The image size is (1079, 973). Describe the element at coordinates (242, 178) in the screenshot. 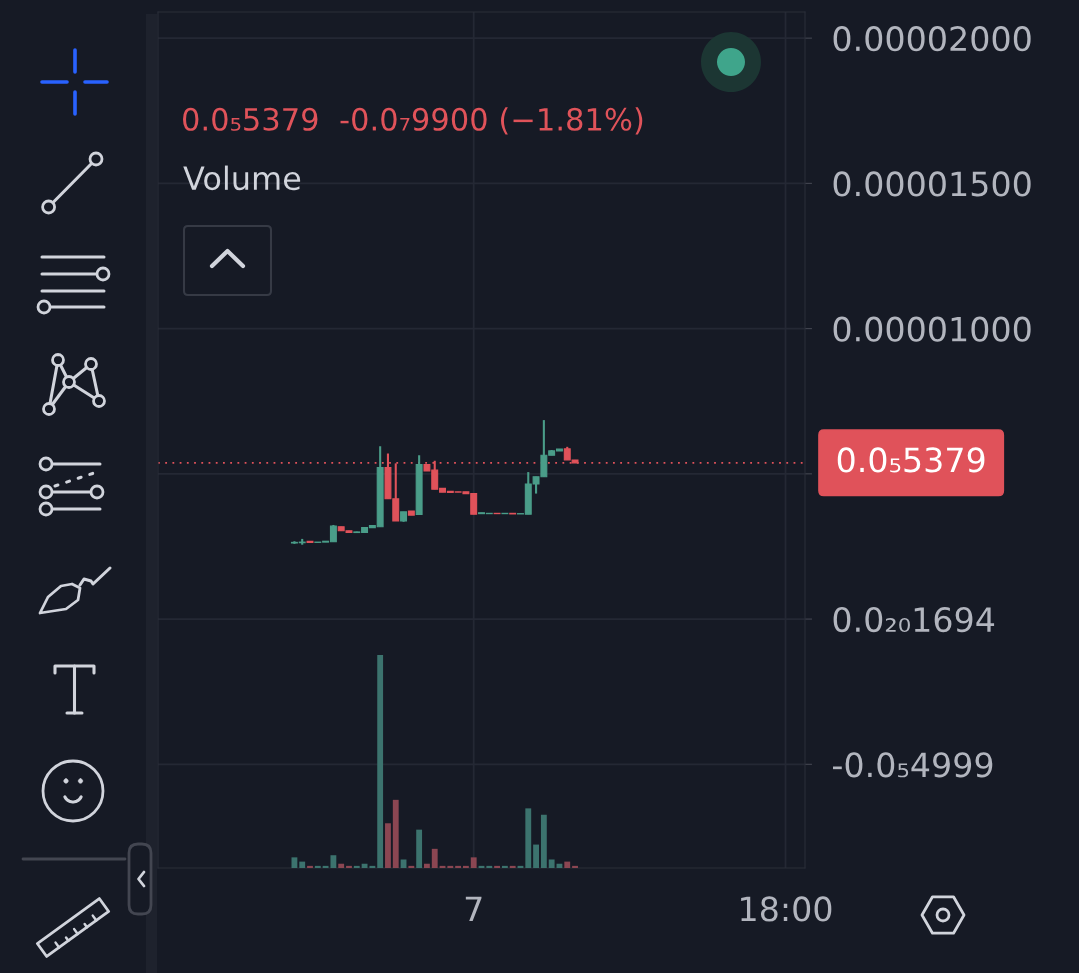

I see `chart-title: Volume` at that location.